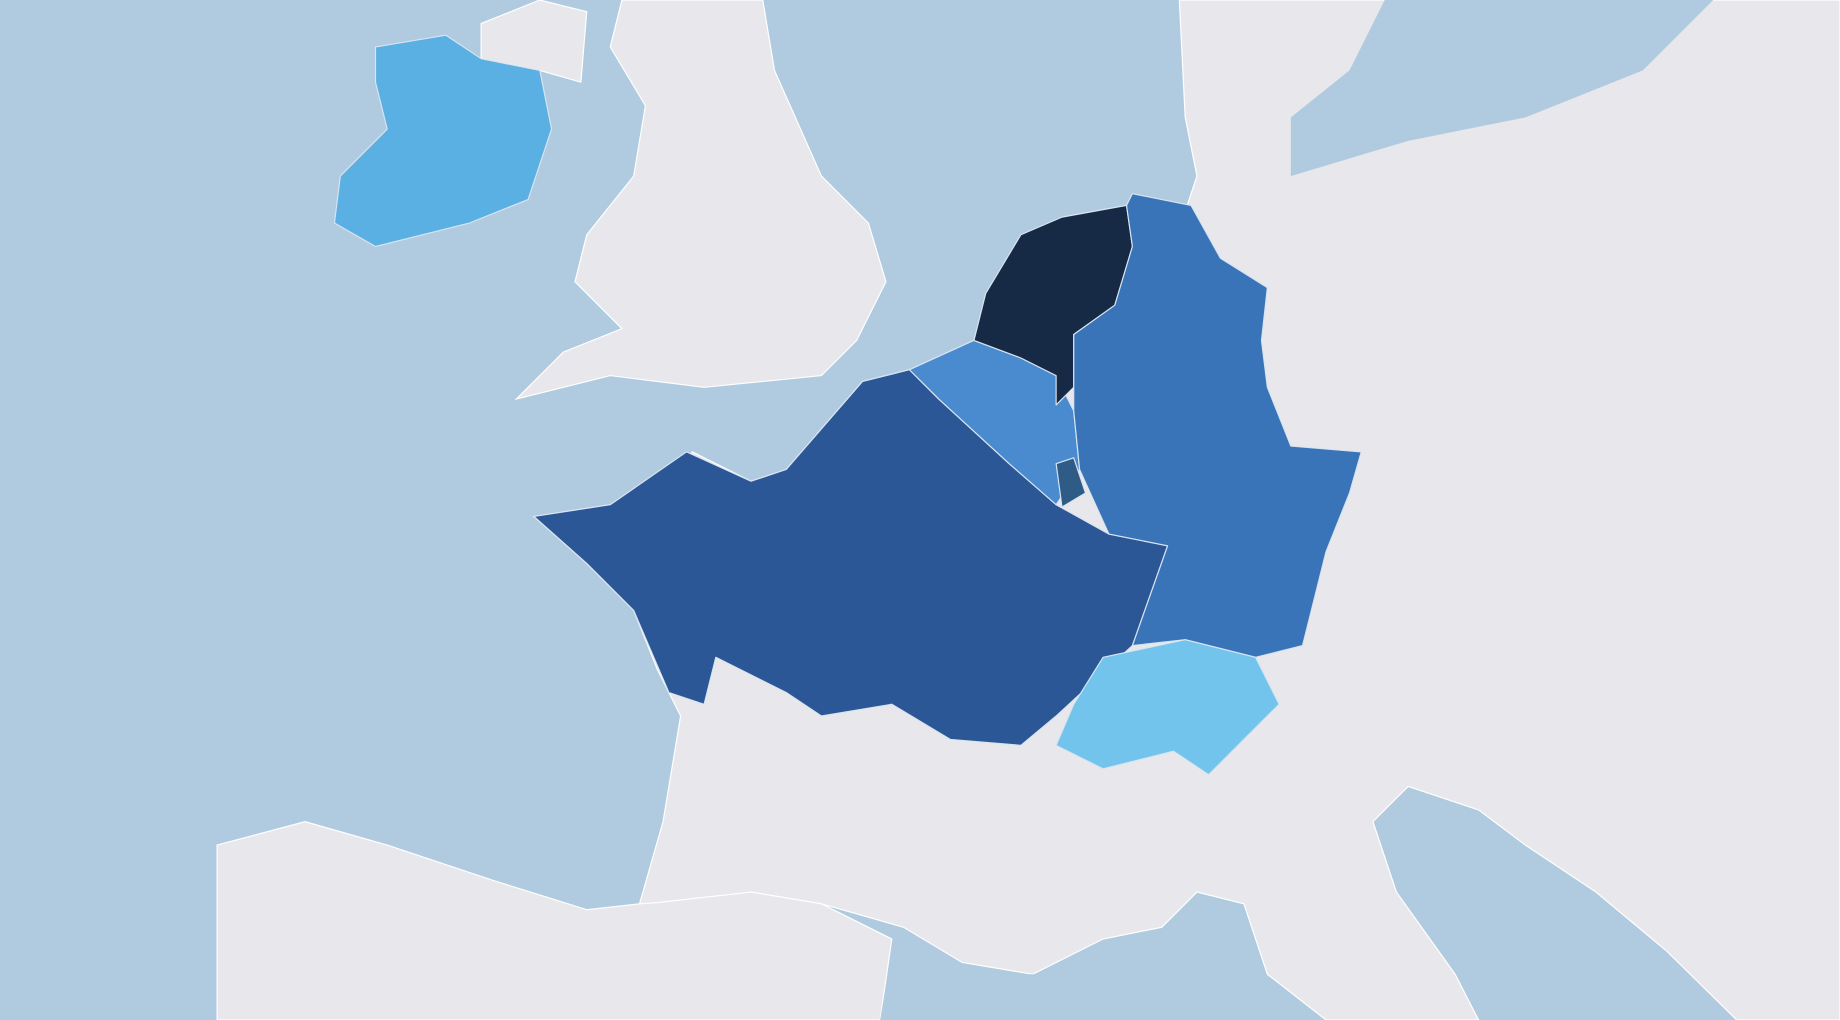 The width and height of the screenshot is (1840, 1020). What do you see at coordinates (1502, 88) in the screenshot?
I see `baltic-sea` at bounding box center [1502, 88].